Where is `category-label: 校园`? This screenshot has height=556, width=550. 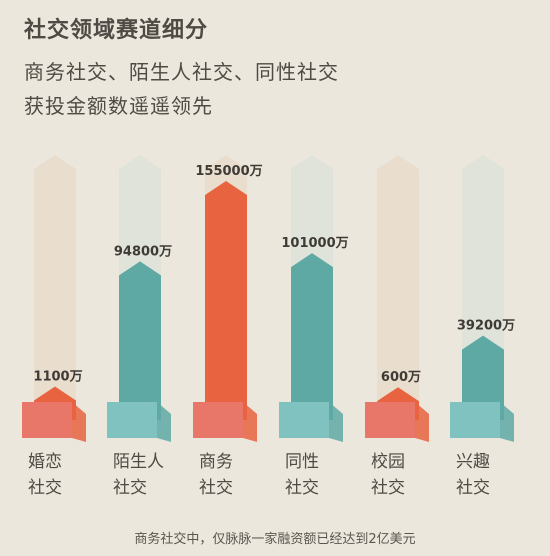 category-label: 校园 is located at coordinates (388, 462).